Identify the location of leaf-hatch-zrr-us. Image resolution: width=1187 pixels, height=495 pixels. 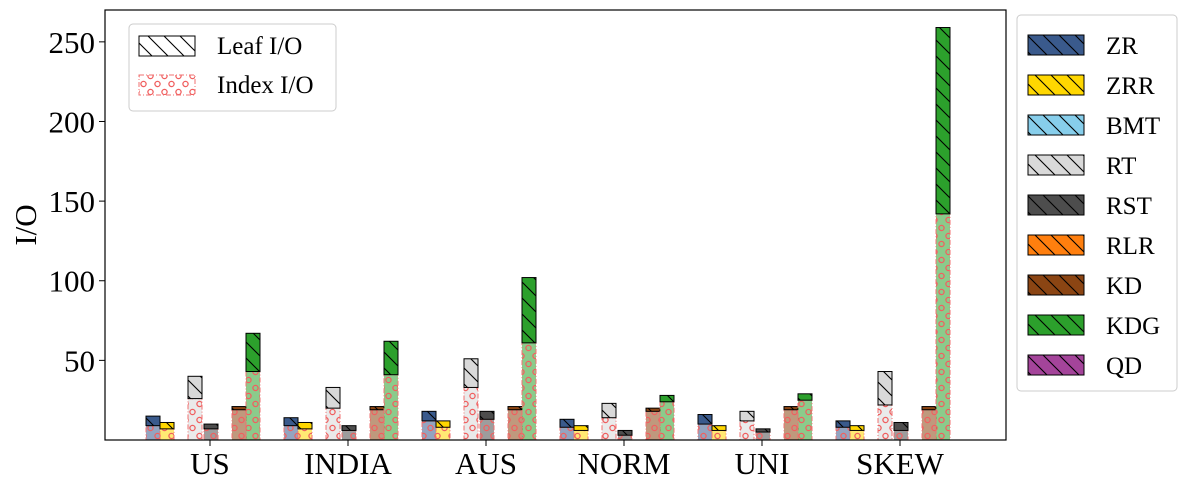
(167, 425).